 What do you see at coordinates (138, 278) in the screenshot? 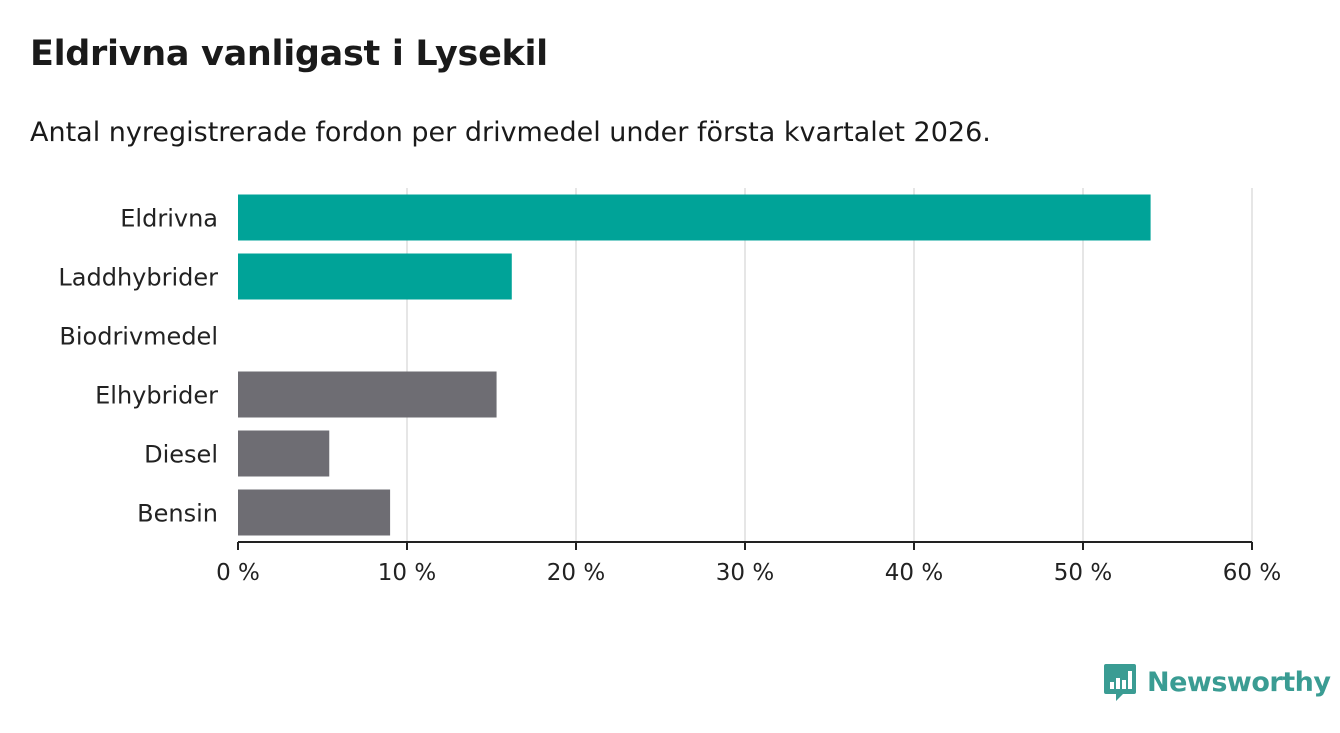
I see `category-label: Laddhybrider` at bounding box center [138, 278].